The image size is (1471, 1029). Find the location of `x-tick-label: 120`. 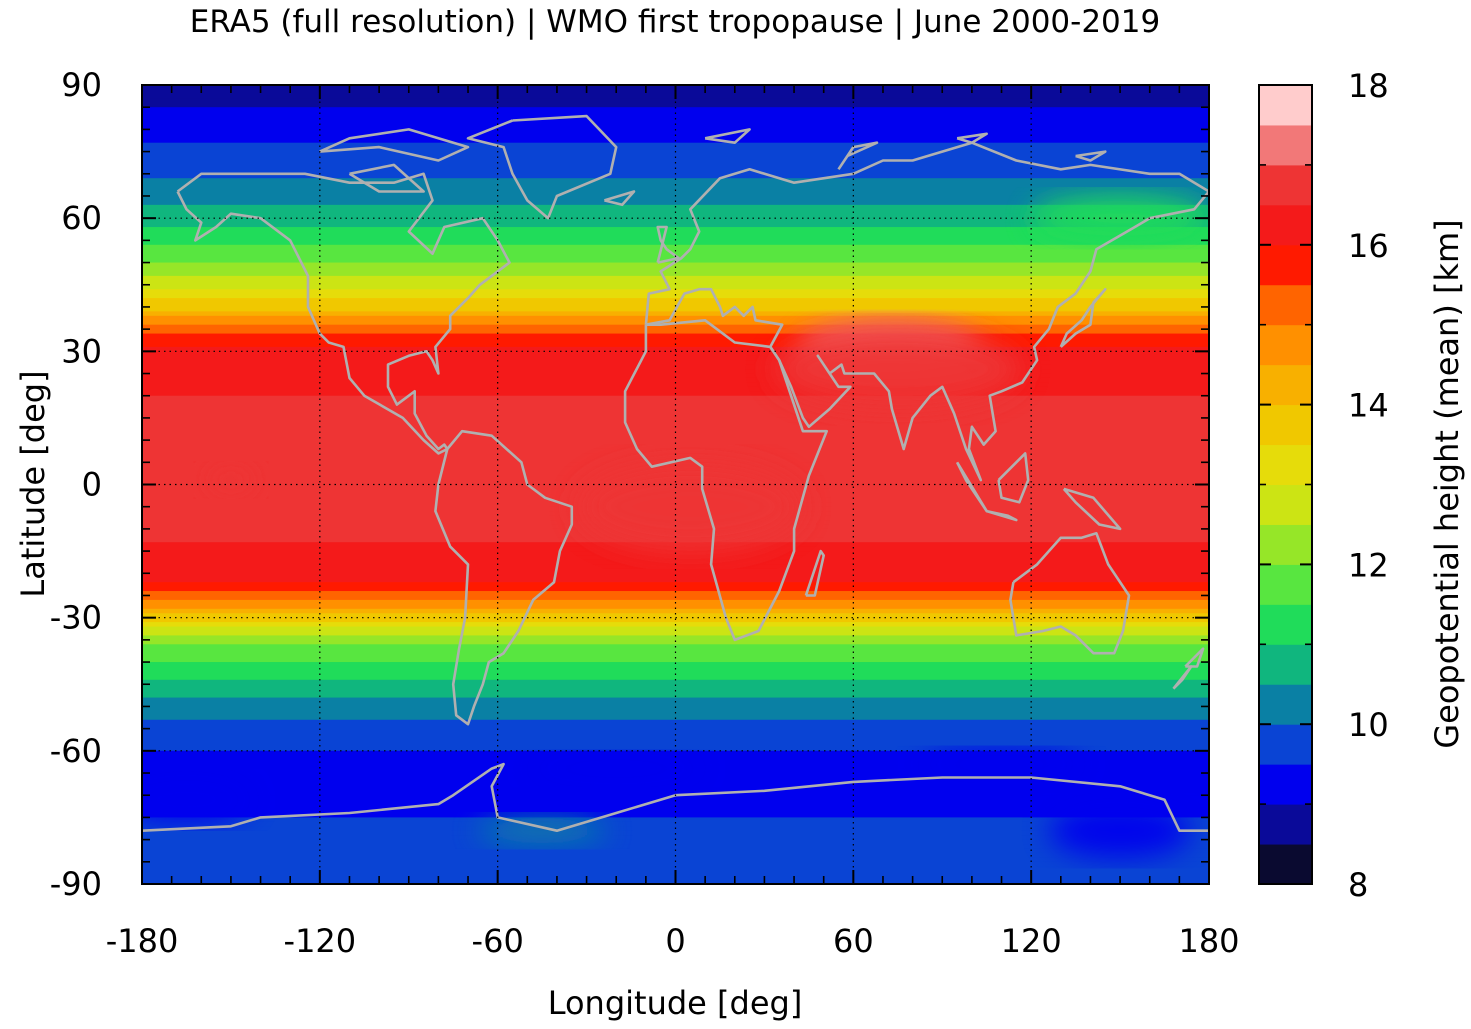

x-tick-label: 120 is located at coordinates (1031, 941).